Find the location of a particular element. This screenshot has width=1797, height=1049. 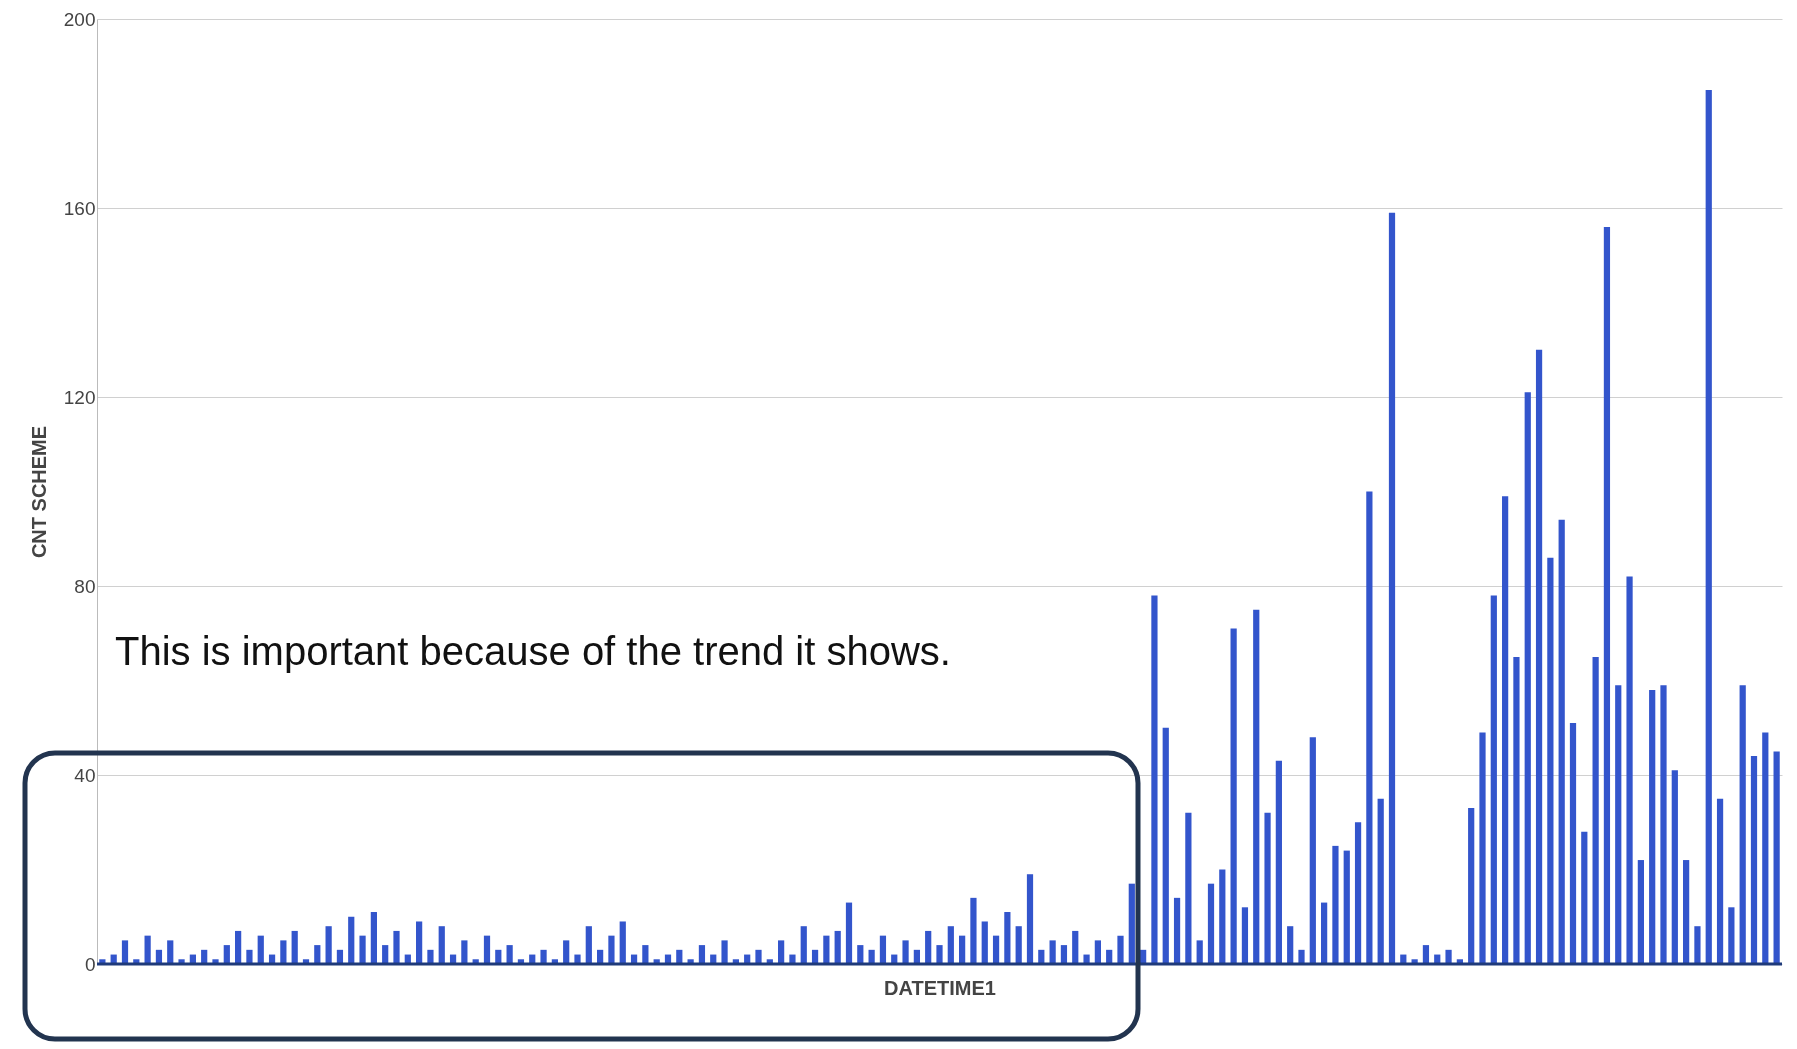

y-tick-label: 40 is located at coordinates (85, 775).